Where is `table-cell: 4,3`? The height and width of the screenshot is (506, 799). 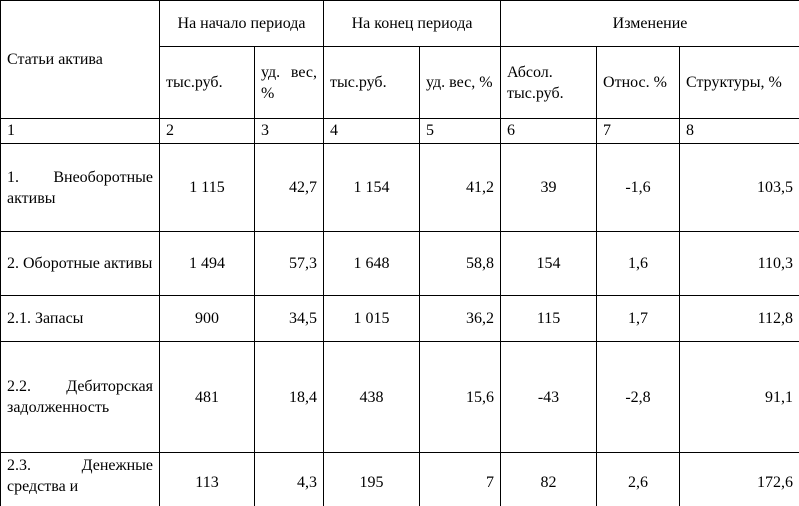
table-cell: 4,3 is located at coordinates (289, 479).